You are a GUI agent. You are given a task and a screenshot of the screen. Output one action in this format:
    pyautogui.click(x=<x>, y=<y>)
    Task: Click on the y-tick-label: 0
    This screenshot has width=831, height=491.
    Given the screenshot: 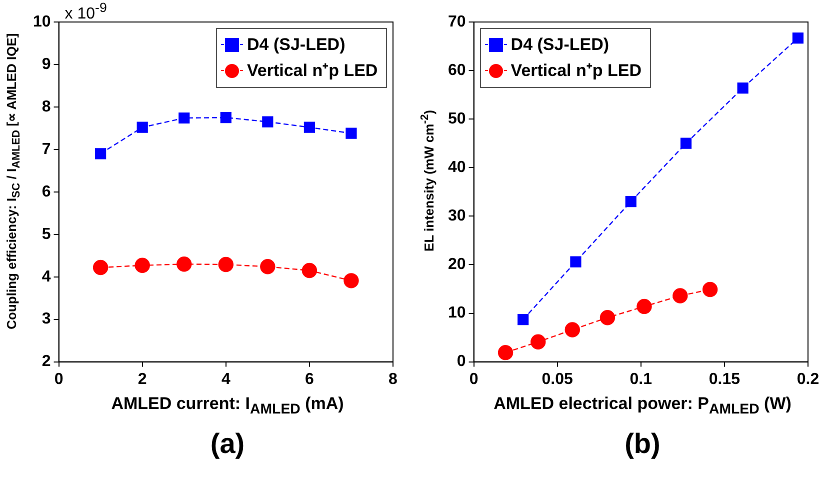 What is the action you would take?
    pyautogui.click(x=461, y=361)
    